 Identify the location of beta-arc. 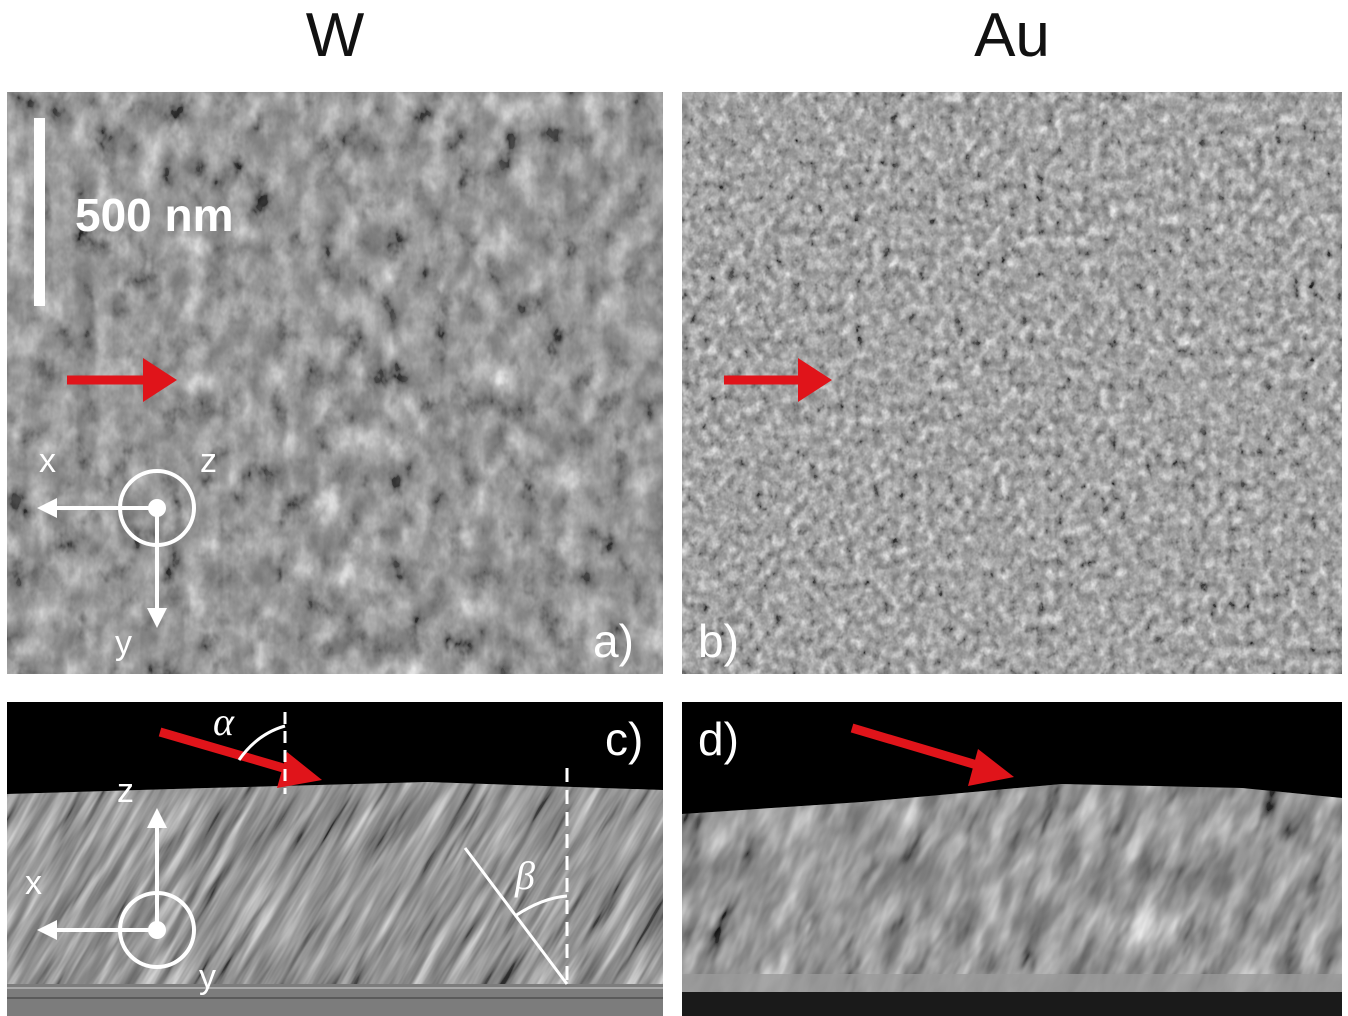
(541, 906).